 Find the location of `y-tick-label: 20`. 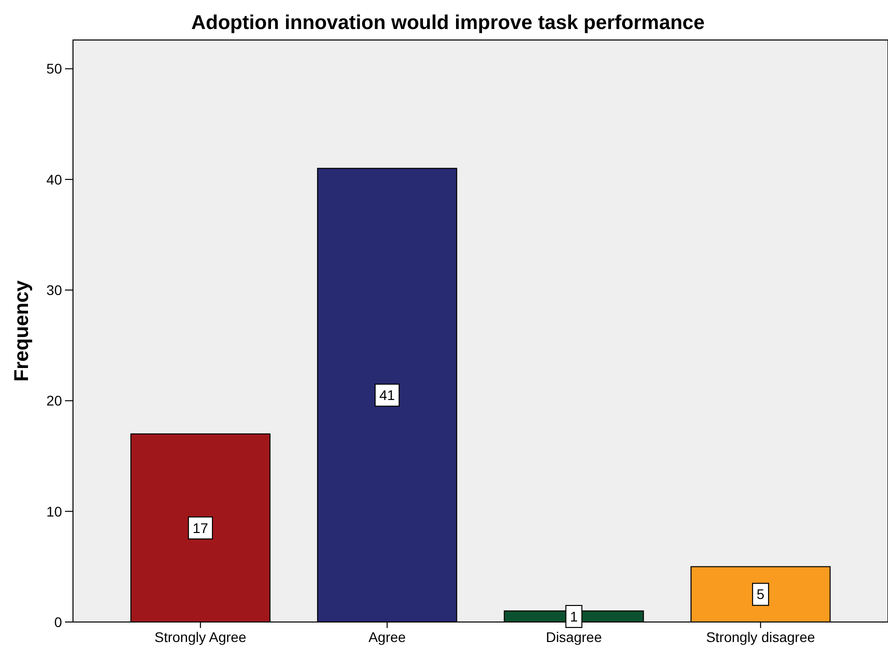

y-tick-label: 20 is located at coordinates (54, 400).